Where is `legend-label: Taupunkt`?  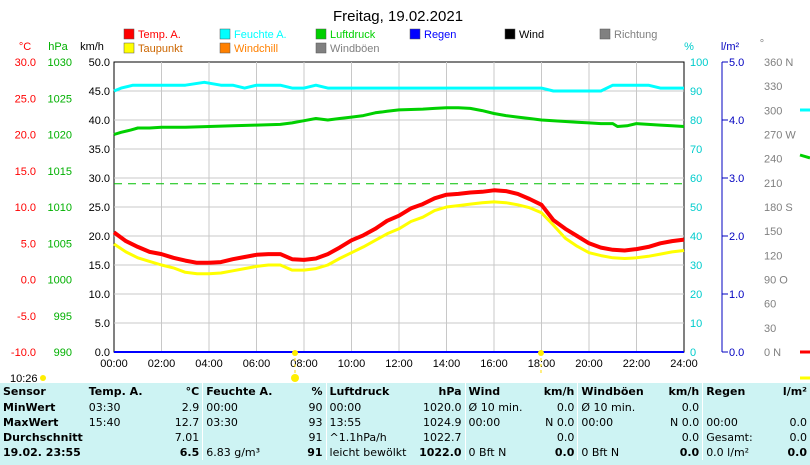
legend-label: Taupunkt is located at coordinates (160, 49).